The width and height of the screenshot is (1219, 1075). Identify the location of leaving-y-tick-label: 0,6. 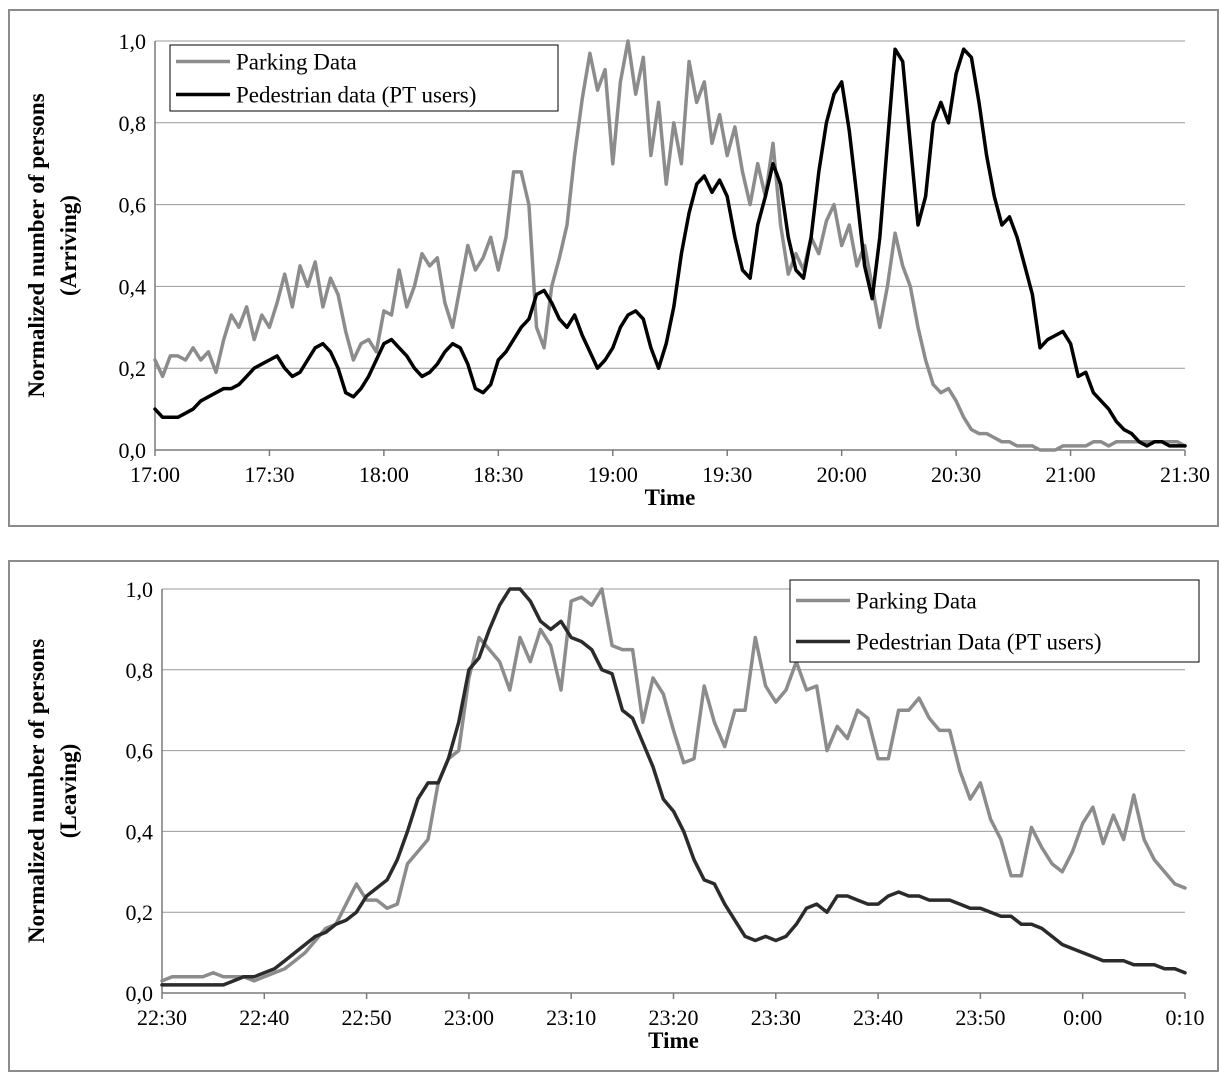
(140, 751).